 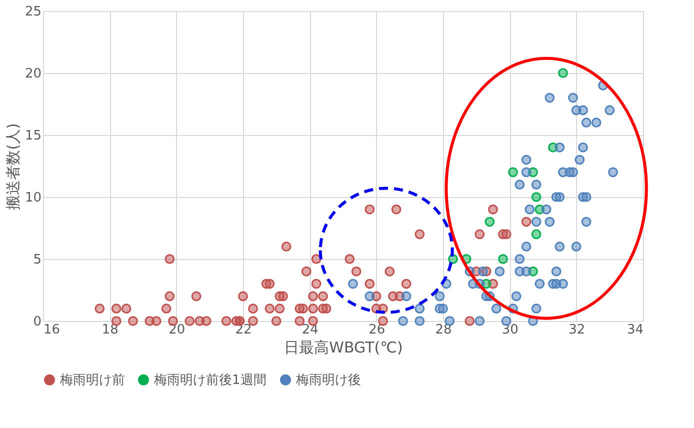 I want to click on legend-label: 梅雨明け前, so click(x=92, y=380).